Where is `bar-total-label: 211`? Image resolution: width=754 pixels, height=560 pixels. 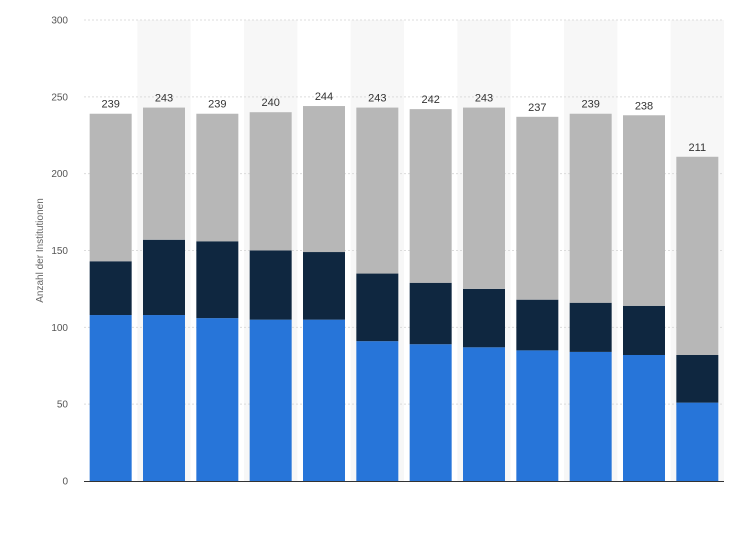
bar-total-label: 211 is located at coordinates (698, 148).